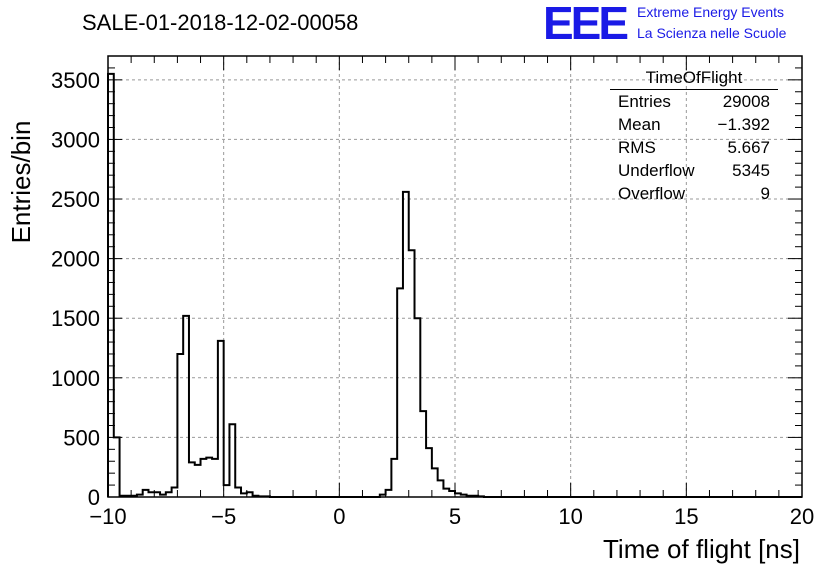 This screenshot has height=572, width=836. Describe the element at coordinates (802, 516) in the screenshot. I see `x-tick-label: 20` at that location.